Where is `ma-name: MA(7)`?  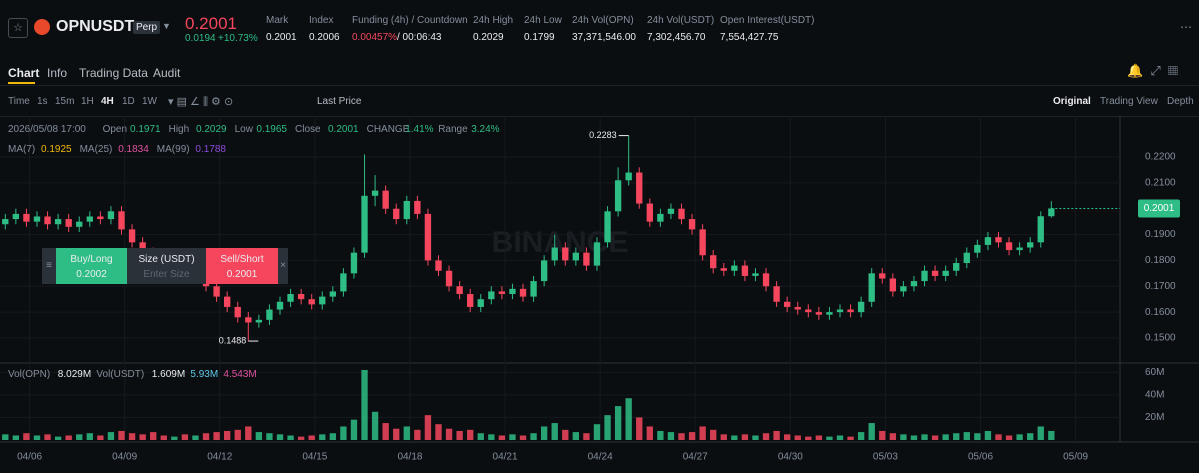
ma-name: MA(7) is located at coordinates (22, 149).